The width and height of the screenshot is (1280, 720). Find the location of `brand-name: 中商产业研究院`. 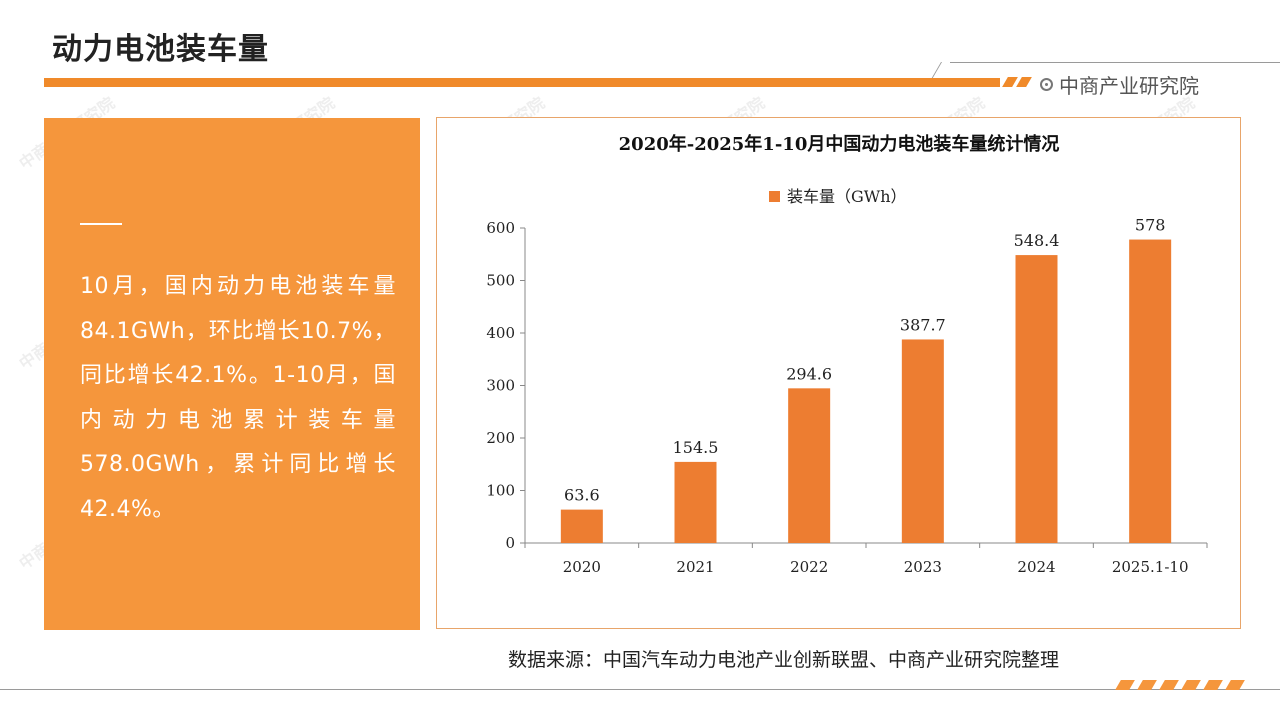

brand-name: 中商产业研究院 is located at coordinates (1129, 85).